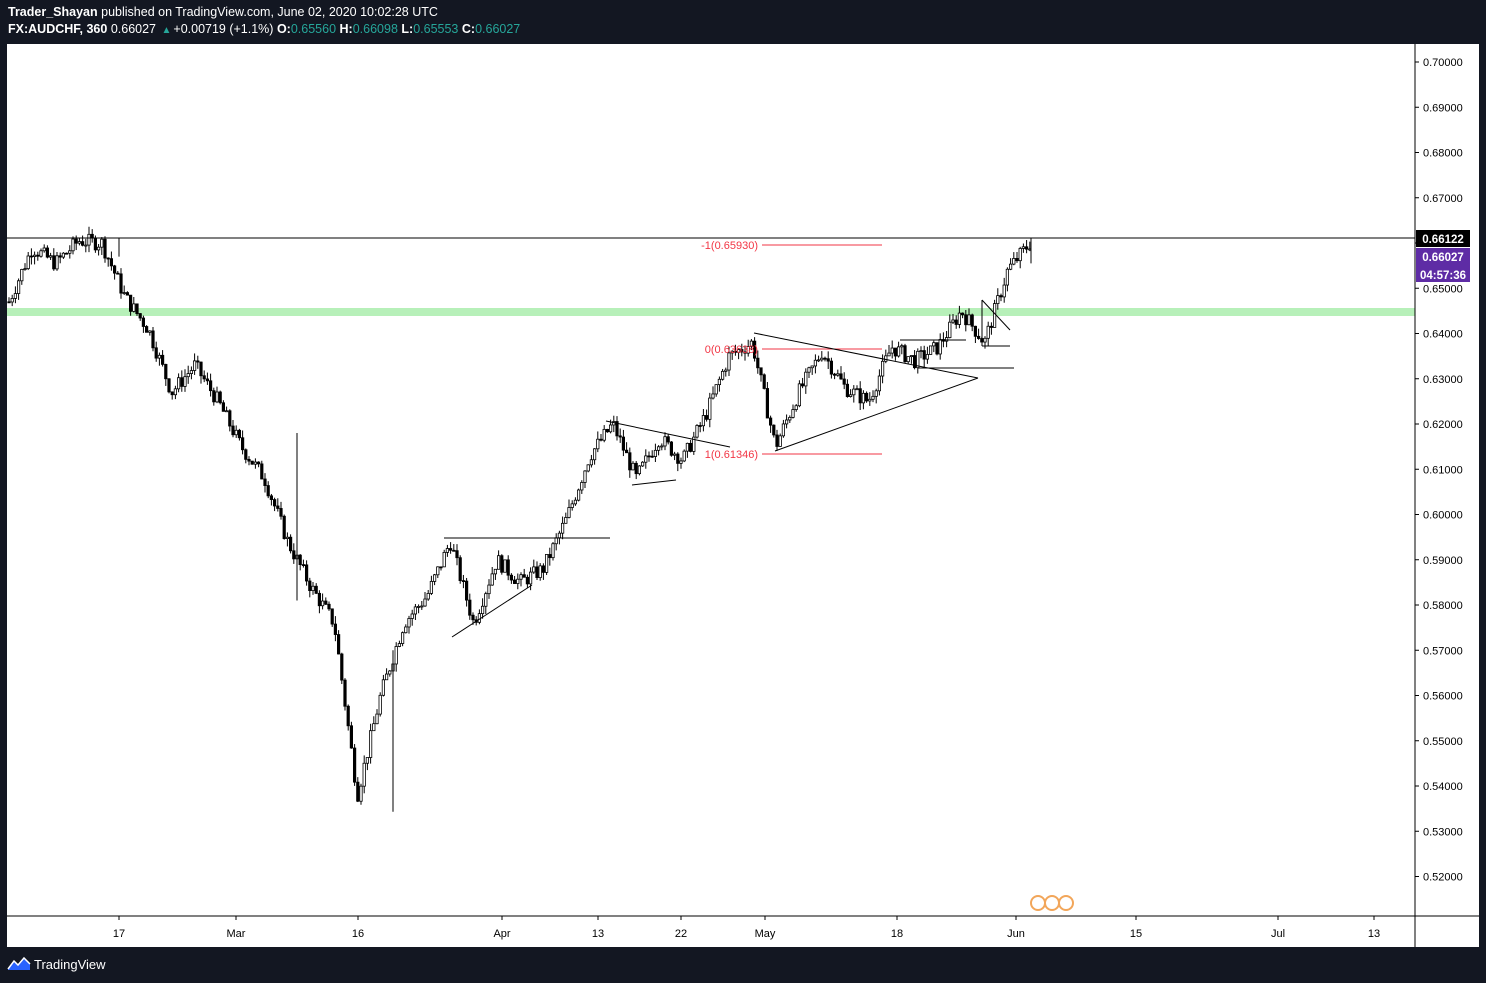 This screenshot has width=1486, height=983. I want to click on event-markers, so click(1052, 903).